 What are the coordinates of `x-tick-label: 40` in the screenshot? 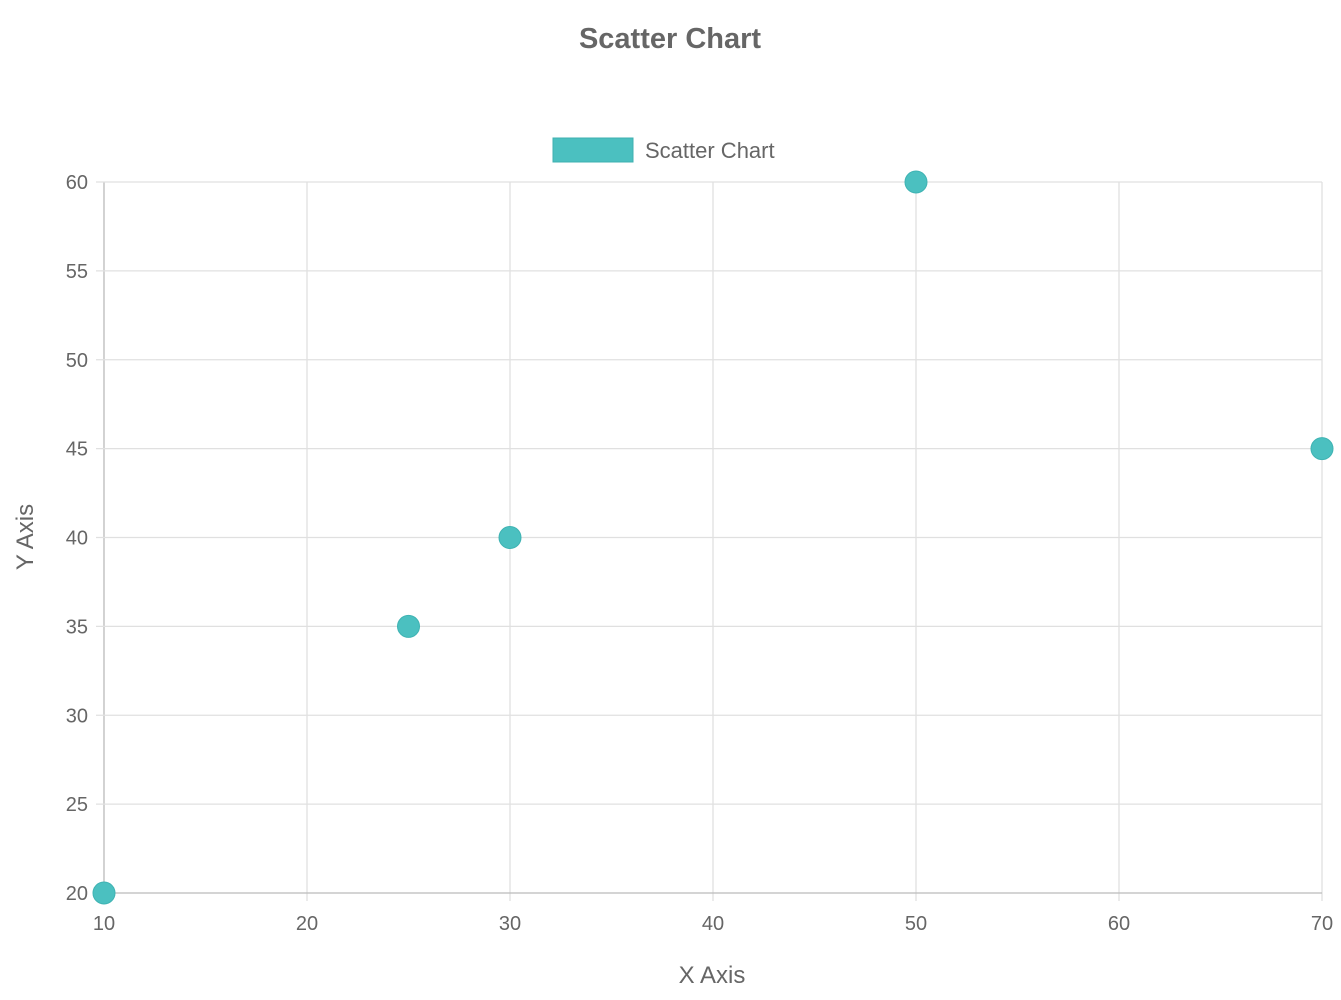 It's located at (713, 924).